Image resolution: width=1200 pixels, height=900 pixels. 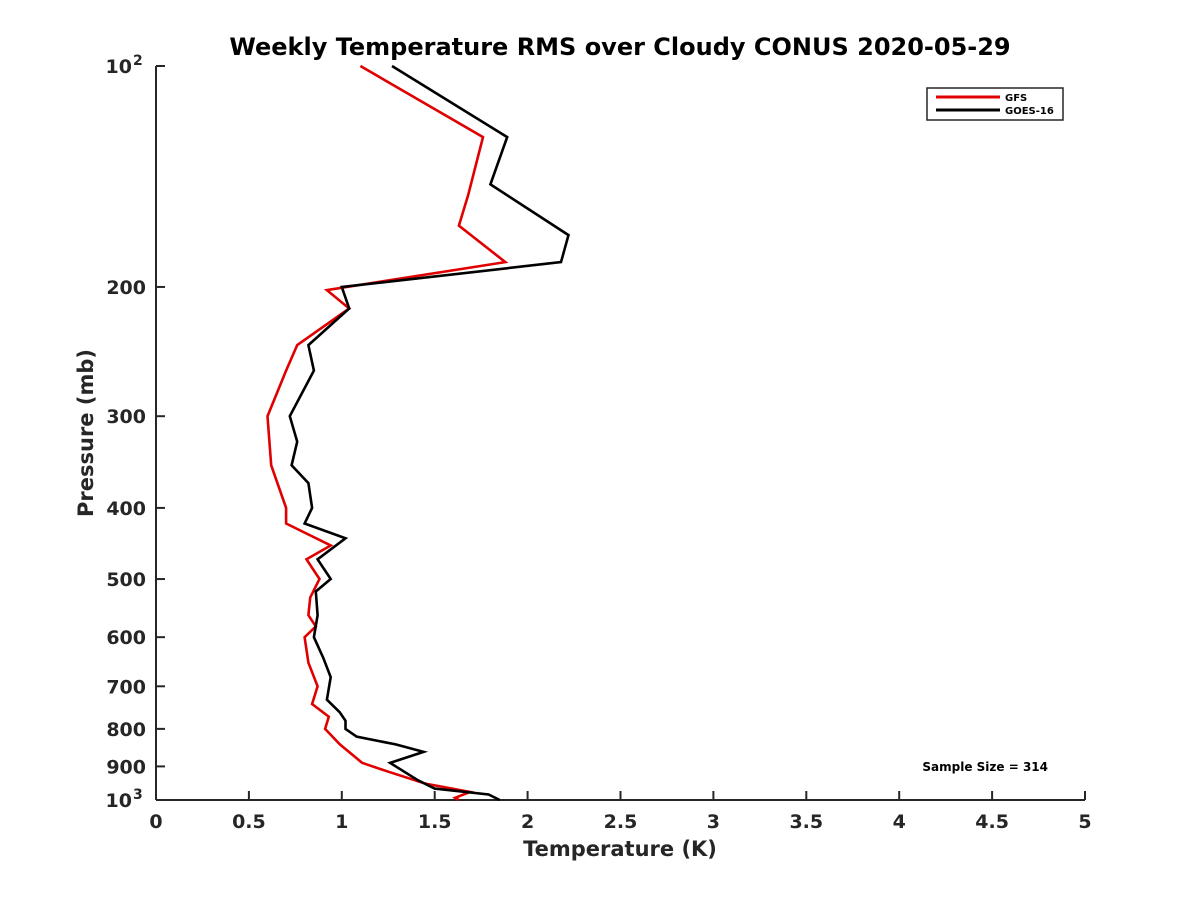 What do you see at coordinates (126, 687) in the screenshot?
I see `y-tick-label: 700` at bounding box center [126, 687].